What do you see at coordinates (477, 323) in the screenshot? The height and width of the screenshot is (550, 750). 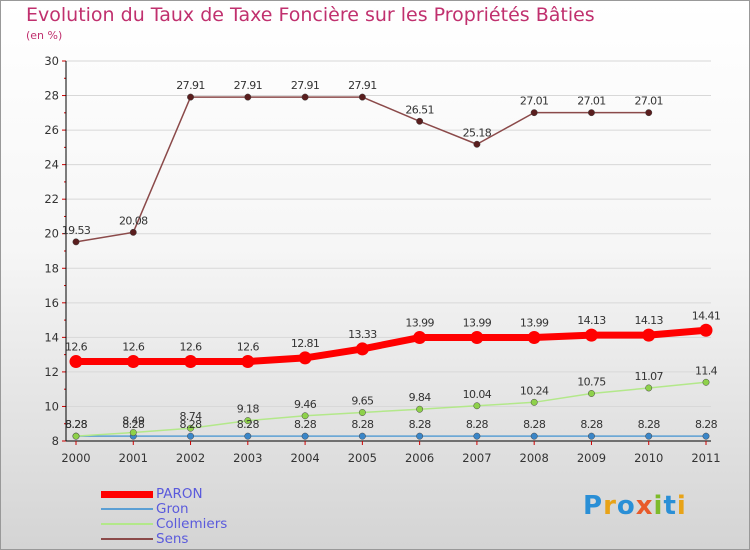 I see `data-label-paron-2007: 13.99` at bounding box center [477, 323].